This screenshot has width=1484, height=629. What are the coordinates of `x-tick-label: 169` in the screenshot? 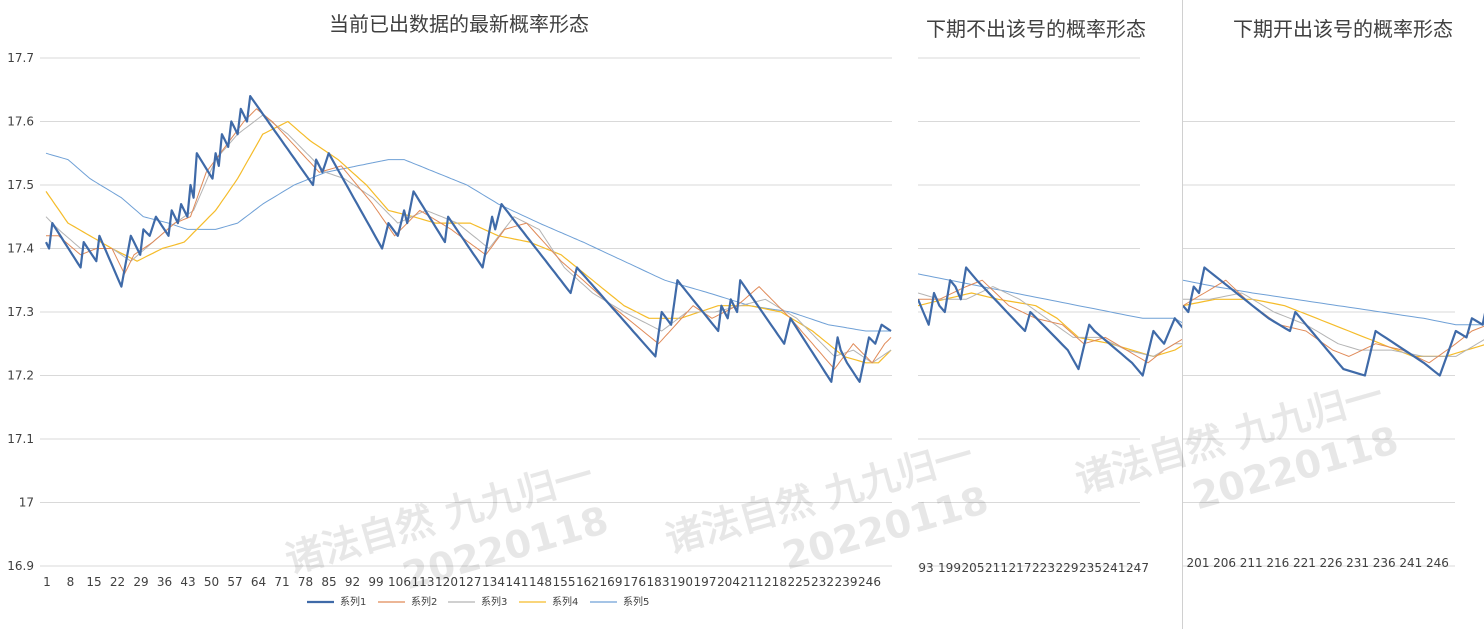 It's located at (611, 582).